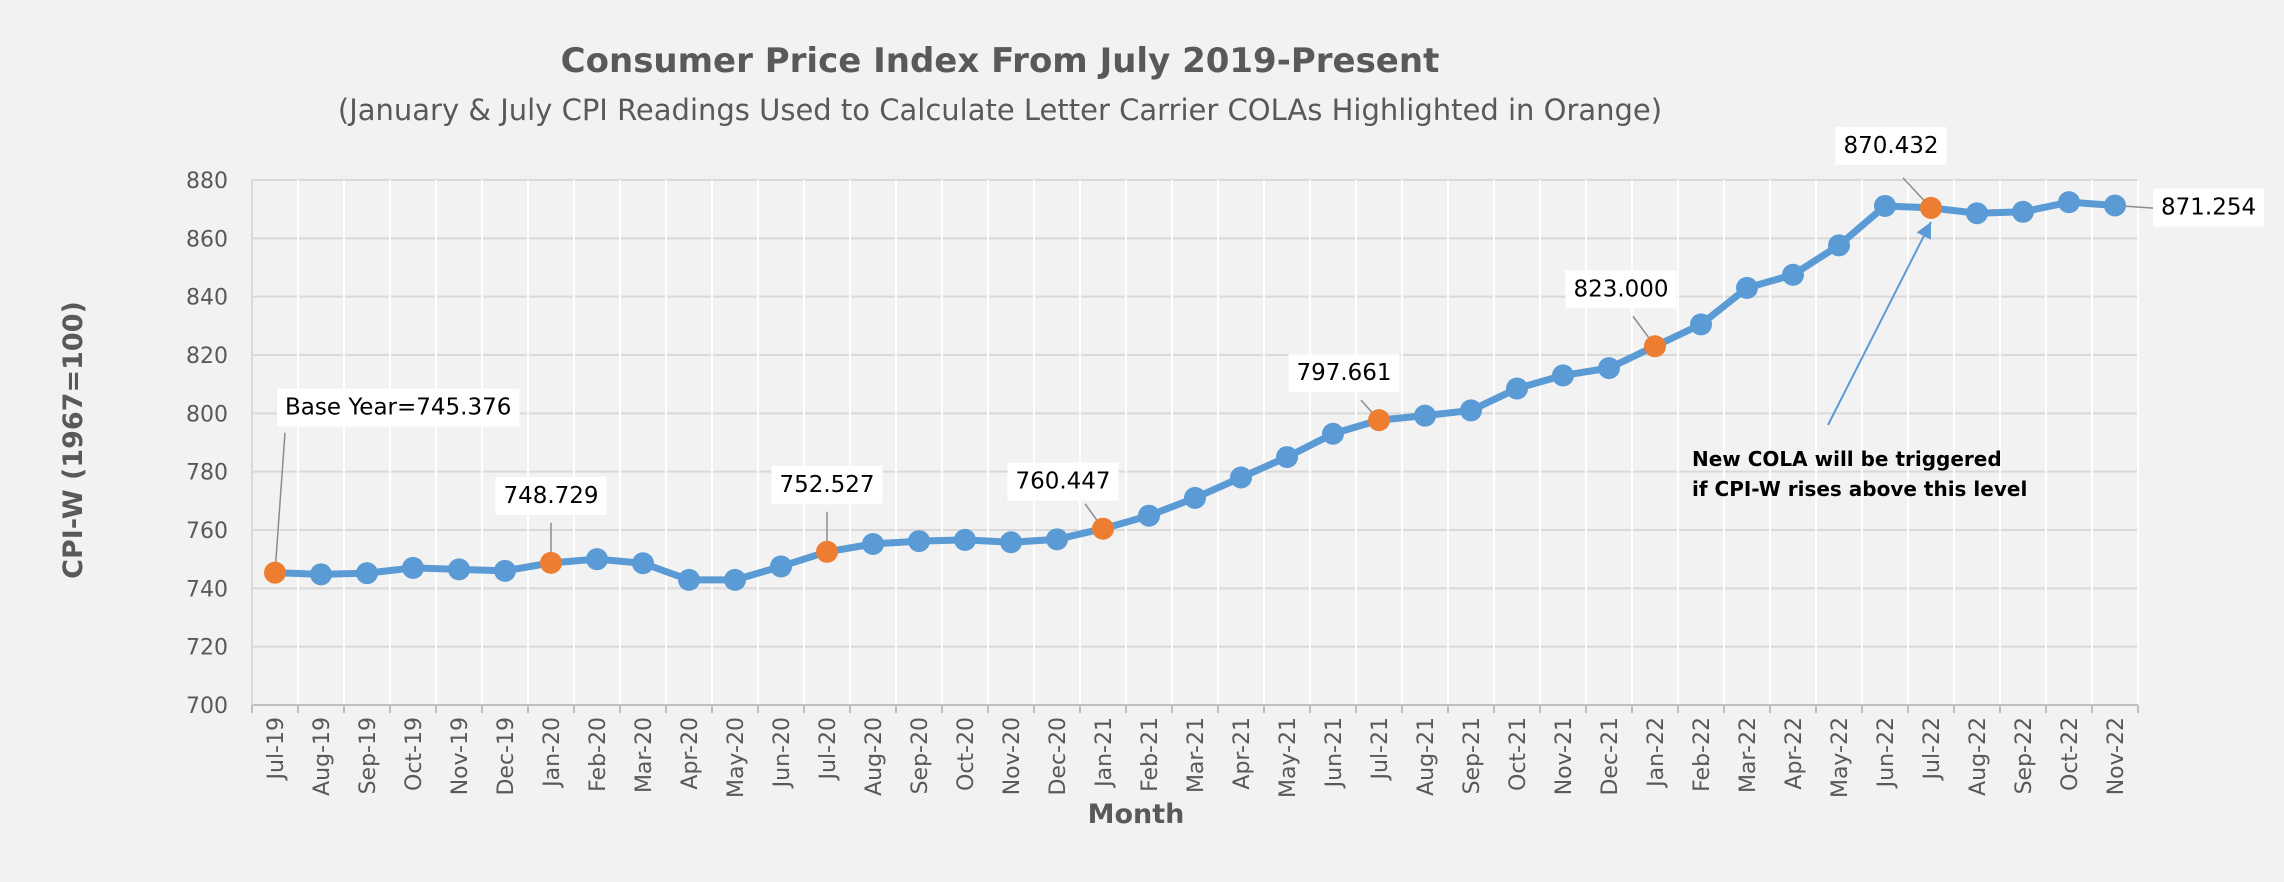  What do you see at coordinates (2024, 755) in the screenshot?
I see `x-tick-label: Sep-22` at bounding box center [2024, 755].